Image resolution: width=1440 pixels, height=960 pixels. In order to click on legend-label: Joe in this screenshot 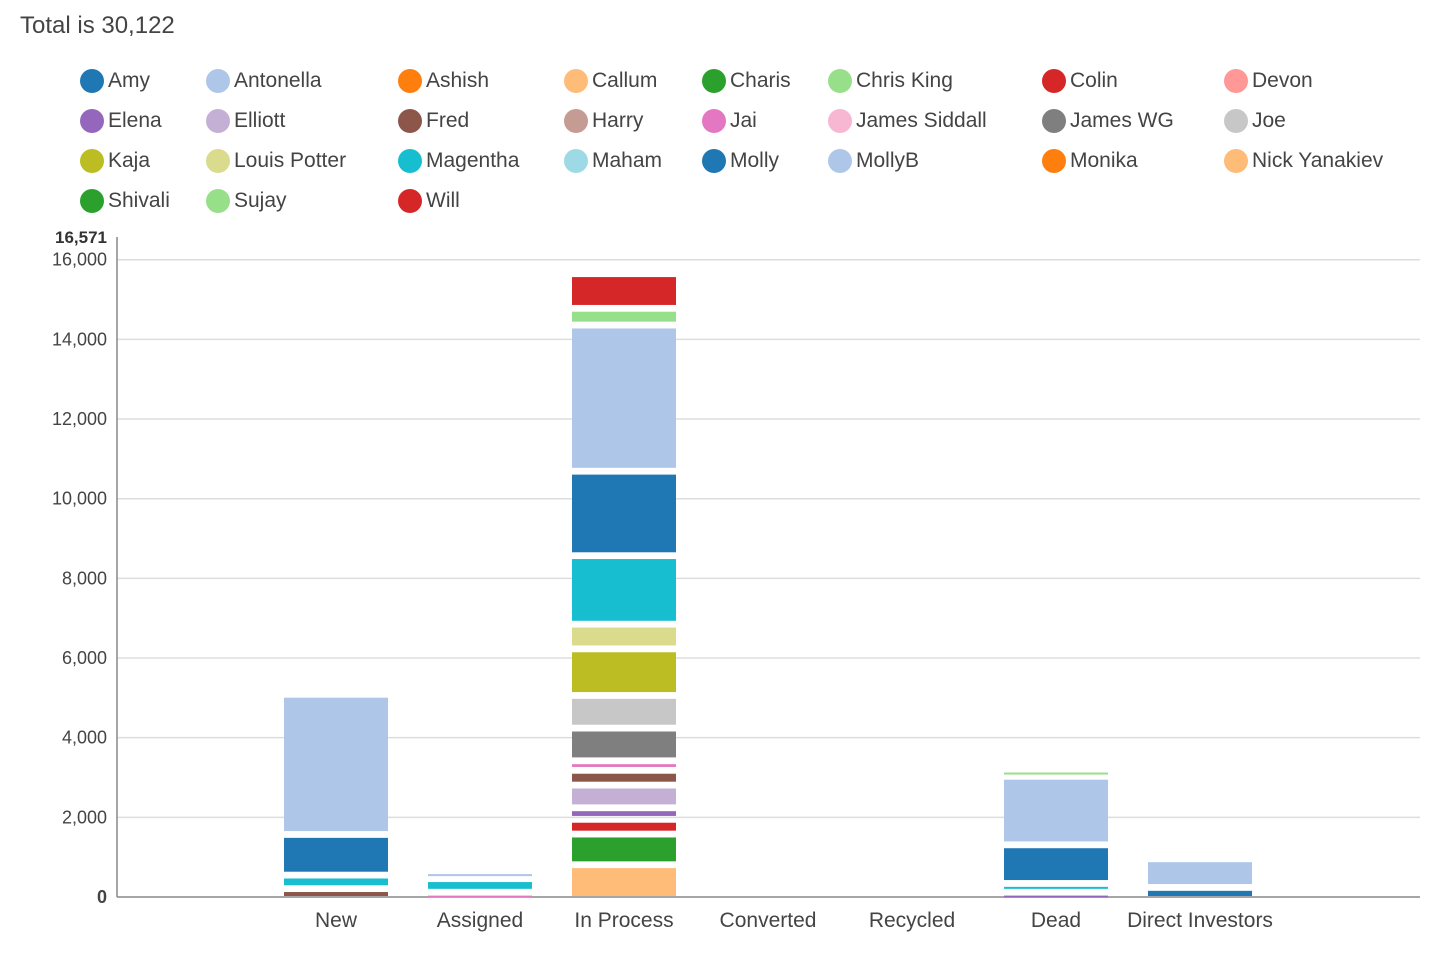, I will do `click(1269, 120)`.